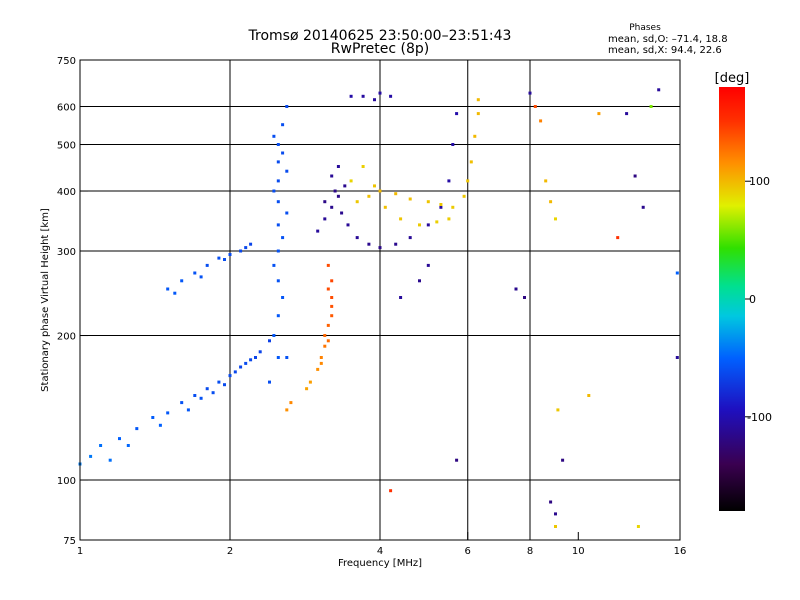  Describe the element at coordinates (45, 300) in the screenshot. I see `y-axis-label: Stationary phase Virtual Height [km]` at that location.